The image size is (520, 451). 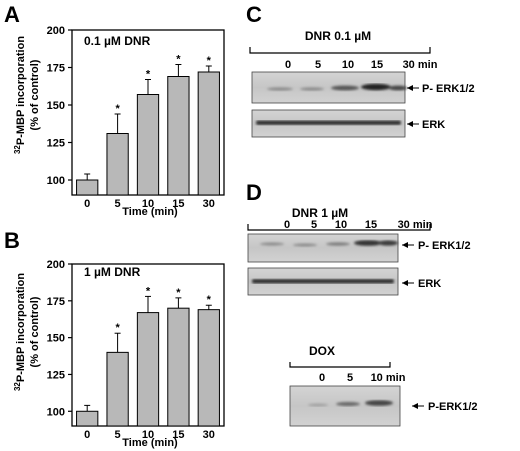 I want to click on blot-dox-perk-strip, so click(x=345, y=406).